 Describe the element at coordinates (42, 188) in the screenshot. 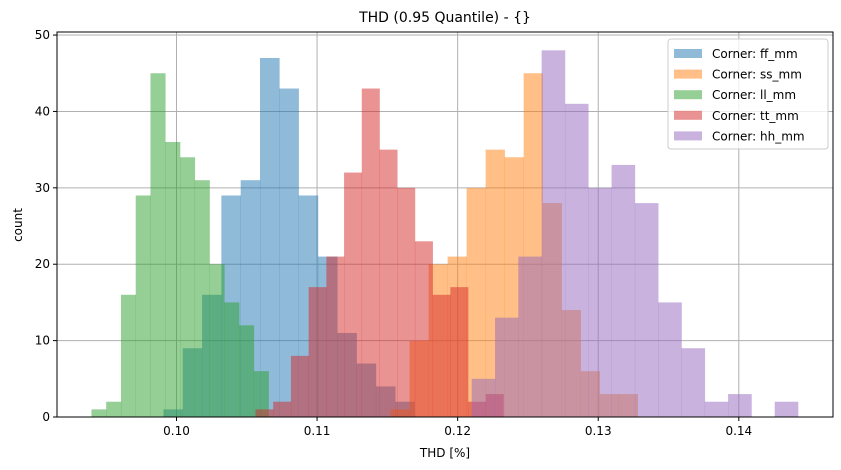

I see `y-tick-label: 30` at that location.